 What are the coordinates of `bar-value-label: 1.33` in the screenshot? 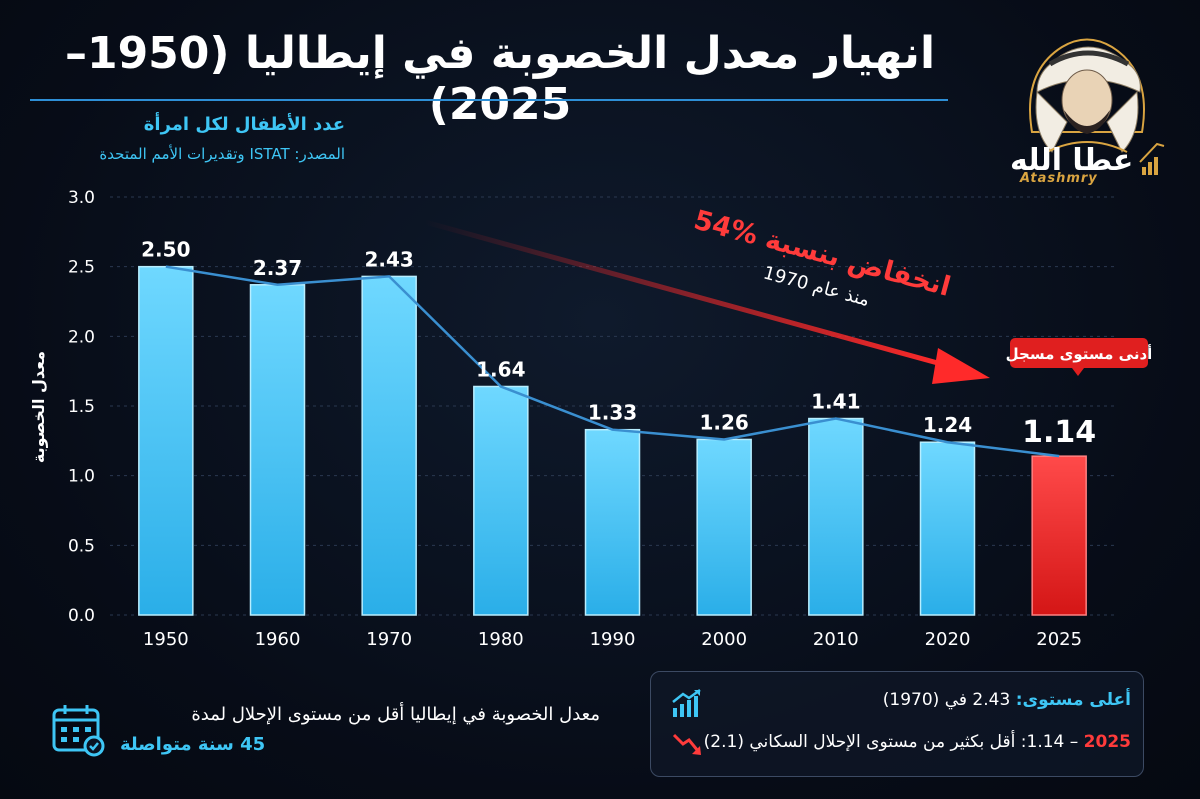 It's located at (612, 413).